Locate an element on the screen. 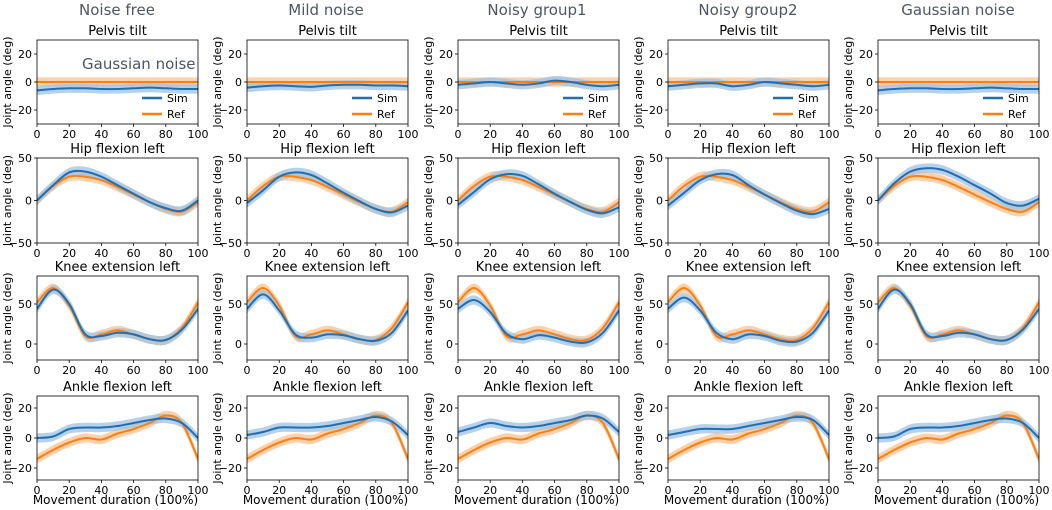  column-title: Noisy group1 is located at coordinates (536, 10).